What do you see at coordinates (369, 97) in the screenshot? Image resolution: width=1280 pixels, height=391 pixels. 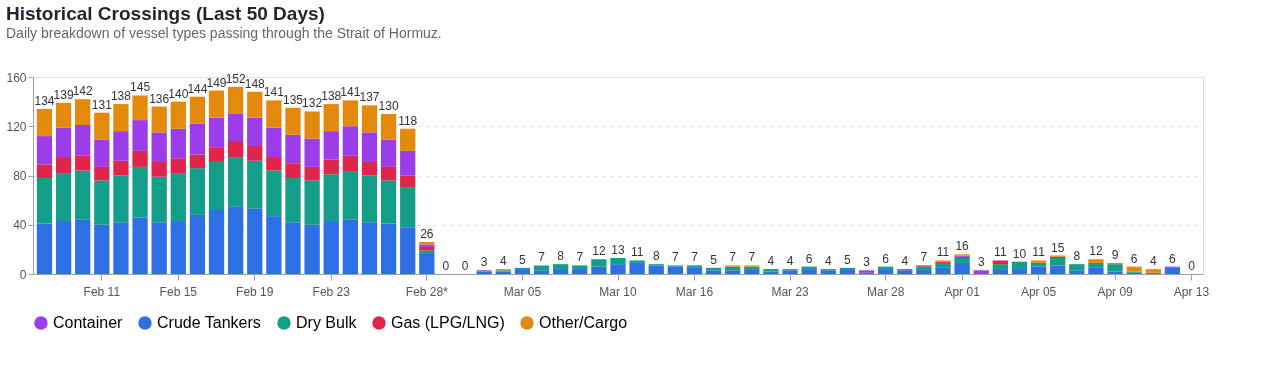 I see `total-label: 137` at bounding box center [369, 97].